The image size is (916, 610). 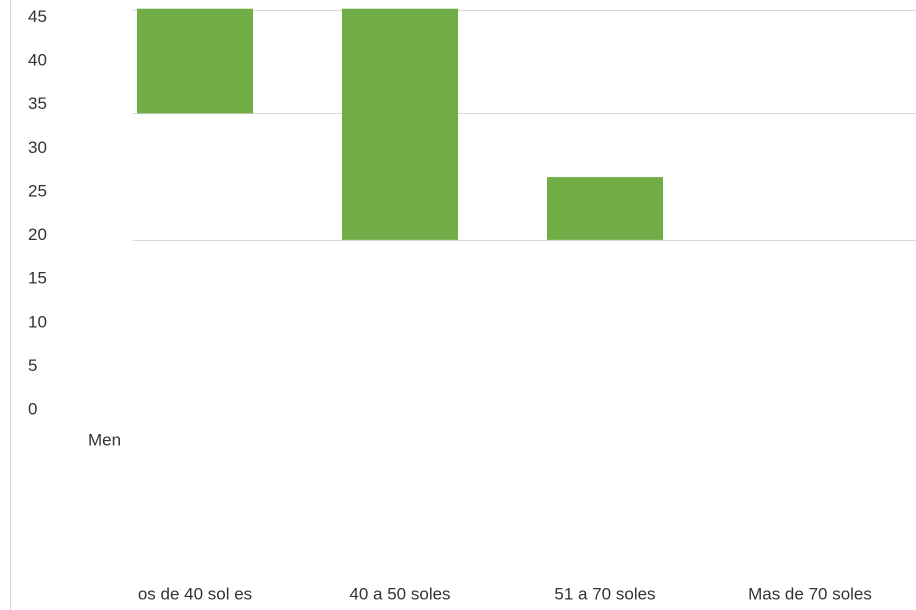 What do you see at coordinates (399, 593) in the screenshot?
I see `x-tick-label: 40 a 50 soles` at bounding box center [399, 593].